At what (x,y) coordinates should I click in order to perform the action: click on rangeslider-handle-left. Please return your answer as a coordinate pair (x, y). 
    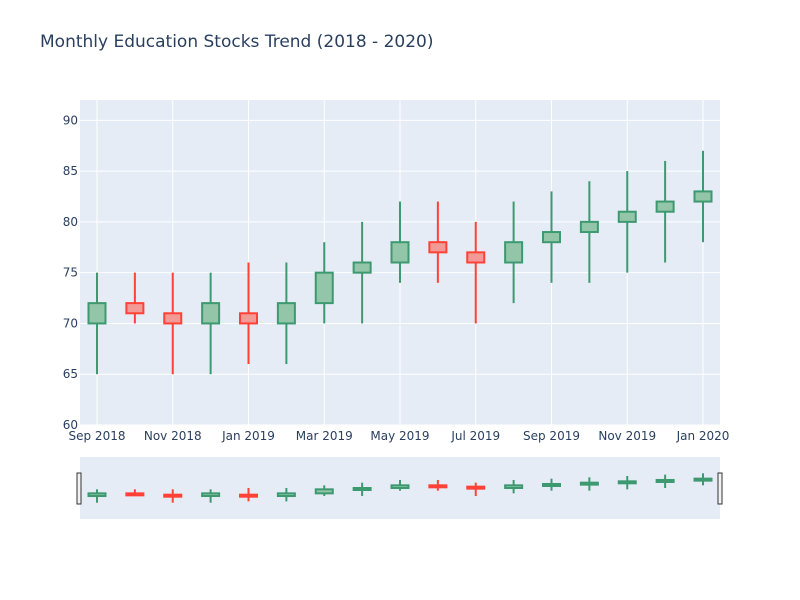
    Looking at the image, I should click on (79, 488).